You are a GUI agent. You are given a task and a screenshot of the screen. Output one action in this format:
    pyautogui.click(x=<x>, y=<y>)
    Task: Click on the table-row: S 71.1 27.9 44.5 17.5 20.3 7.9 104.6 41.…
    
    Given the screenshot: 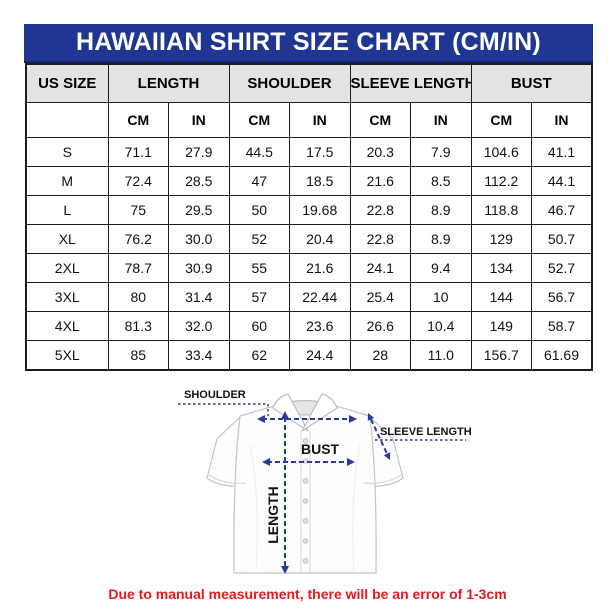 What is the action you would take?
    pyautogui.click(x=309, y=152)
    